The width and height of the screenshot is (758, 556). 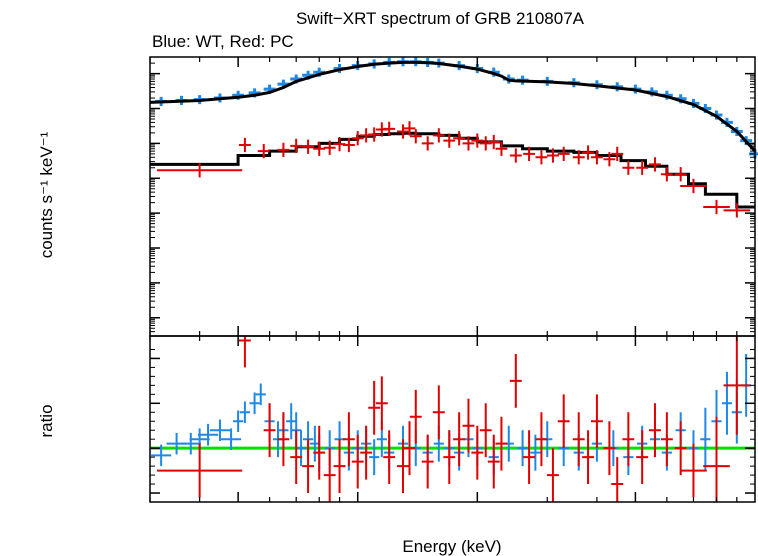 I want to click on x-axis-label: Energy (keV), so click(x=451, y=546).